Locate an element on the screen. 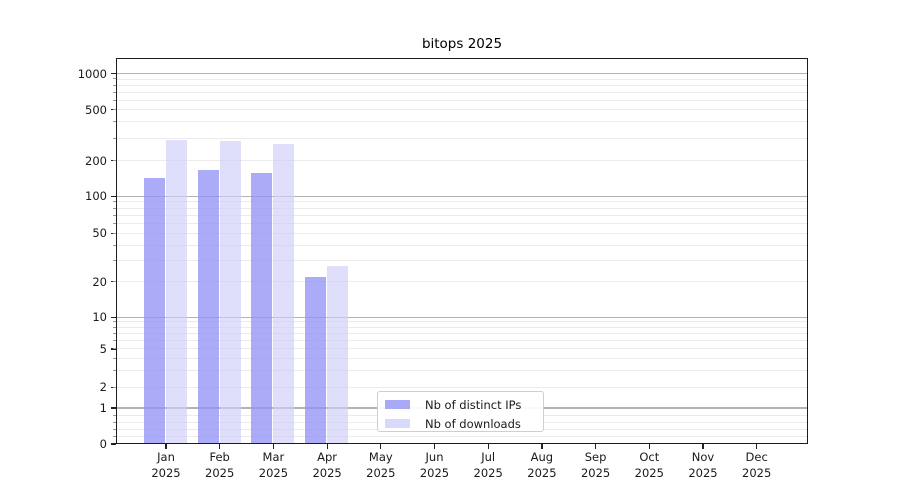 The image size is (900, 500). x-tick-label: Jan 2025 is located at coordinates (166, 465).